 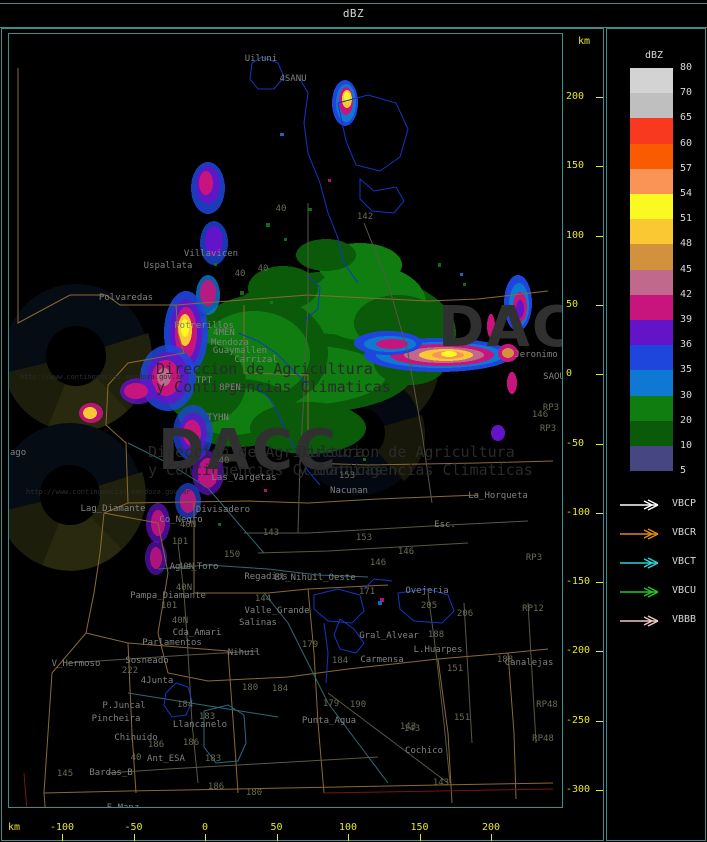 I want to click on place-label: 4SANU, so click(x=293, y=79).